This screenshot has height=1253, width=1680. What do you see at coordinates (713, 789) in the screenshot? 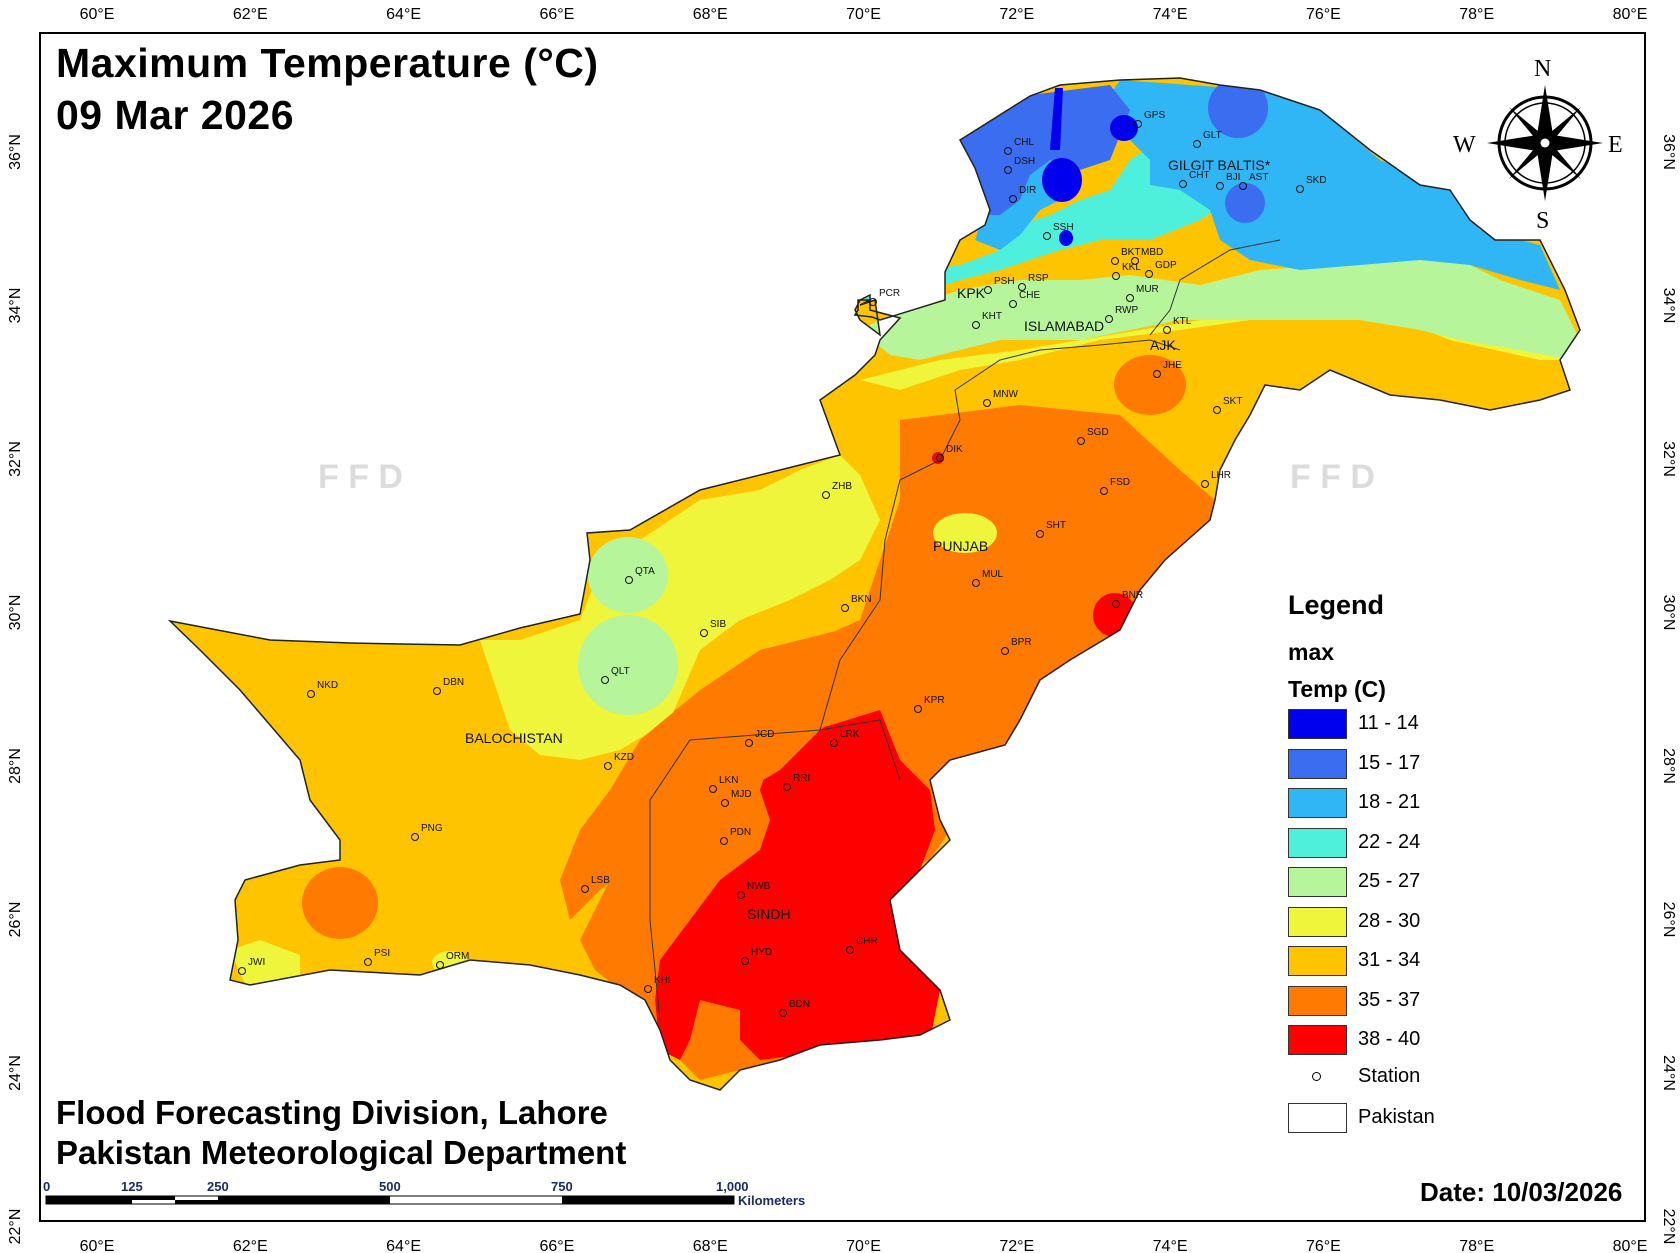
I see `station-marker-lkn` at bounding box center [713, 789].